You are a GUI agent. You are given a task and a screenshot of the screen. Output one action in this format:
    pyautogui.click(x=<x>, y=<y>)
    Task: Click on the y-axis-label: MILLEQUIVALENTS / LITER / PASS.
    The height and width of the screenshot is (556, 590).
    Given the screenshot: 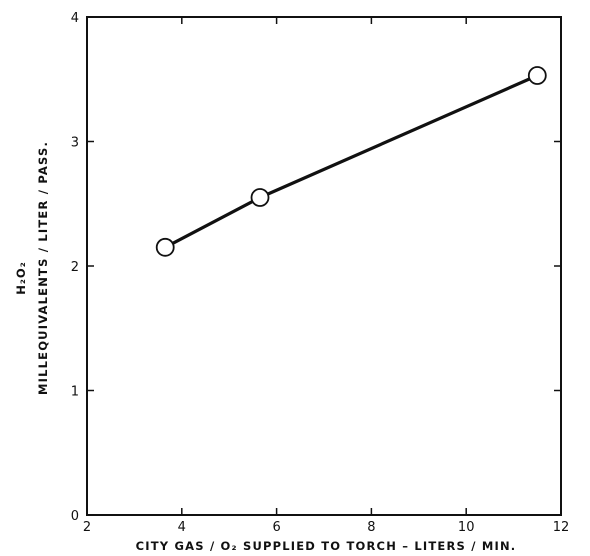 What is the action you would take?
    pyautogui.click(x=43, y=268)
    